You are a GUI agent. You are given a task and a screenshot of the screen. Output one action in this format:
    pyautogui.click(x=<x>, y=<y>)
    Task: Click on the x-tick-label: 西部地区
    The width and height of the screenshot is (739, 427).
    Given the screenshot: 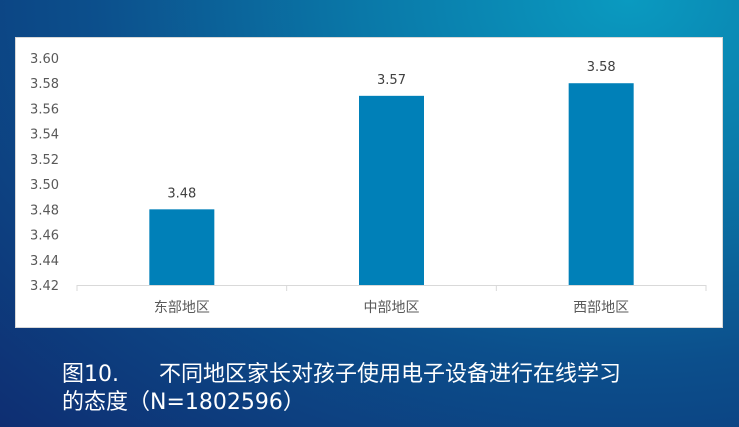 What is the action you would take?
    pyautogui.click(x=601, y=308)
    